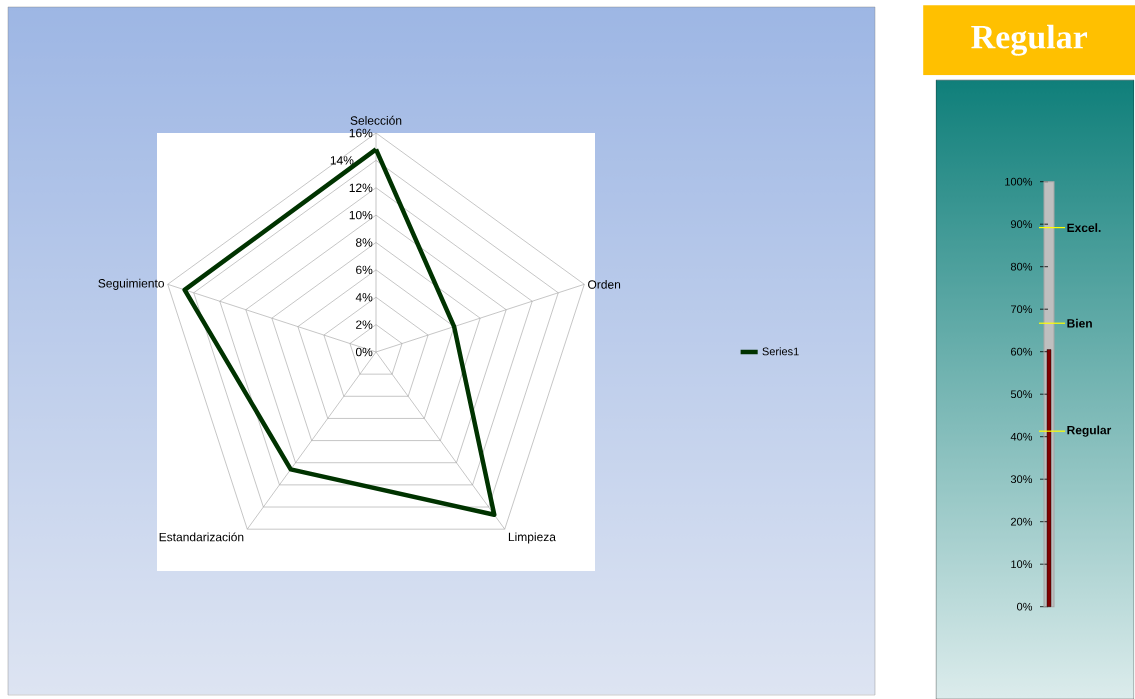  I want to click on chart-title: Regular, so click(1029, 40).